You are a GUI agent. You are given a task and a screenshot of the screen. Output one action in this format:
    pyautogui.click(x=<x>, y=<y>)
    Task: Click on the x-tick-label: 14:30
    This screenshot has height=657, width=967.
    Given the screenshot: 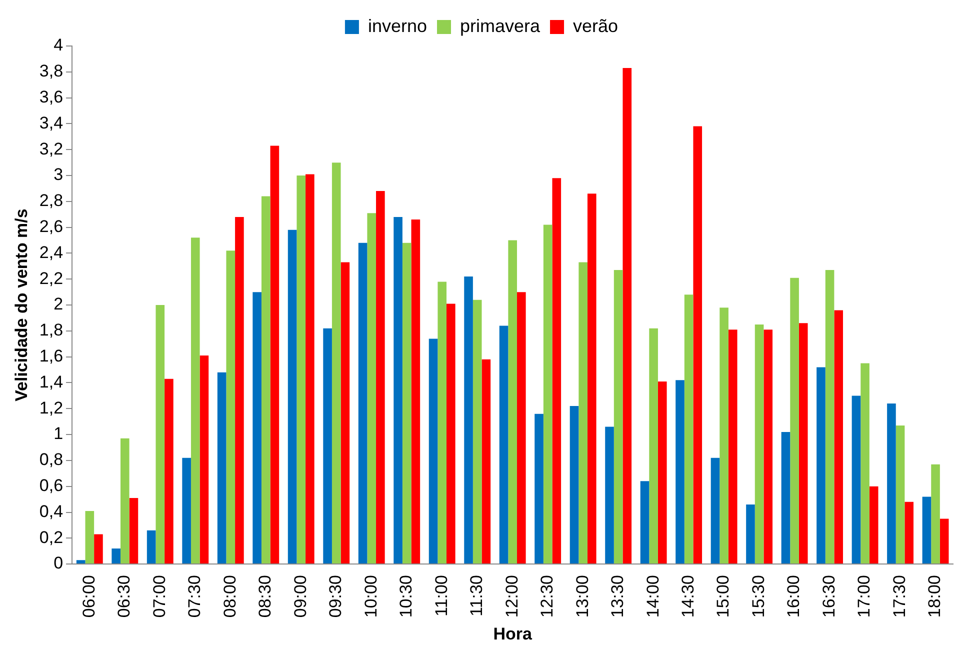 What is the action you would take?
    pyautogui.click(x=688, y=596)
    